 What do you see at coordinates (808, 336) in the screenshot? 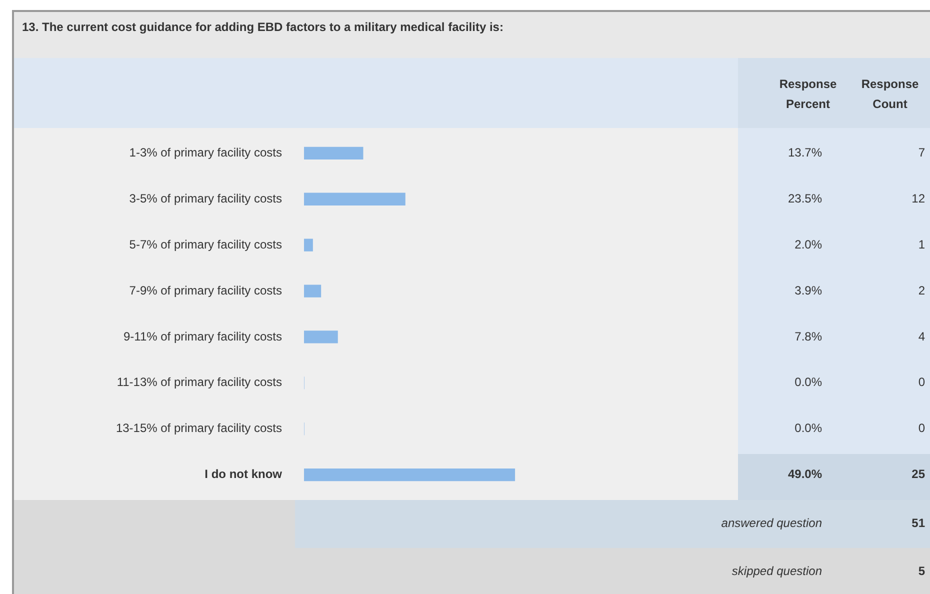
I see `data-label: 7.8%` at bounding box center [808, 336].